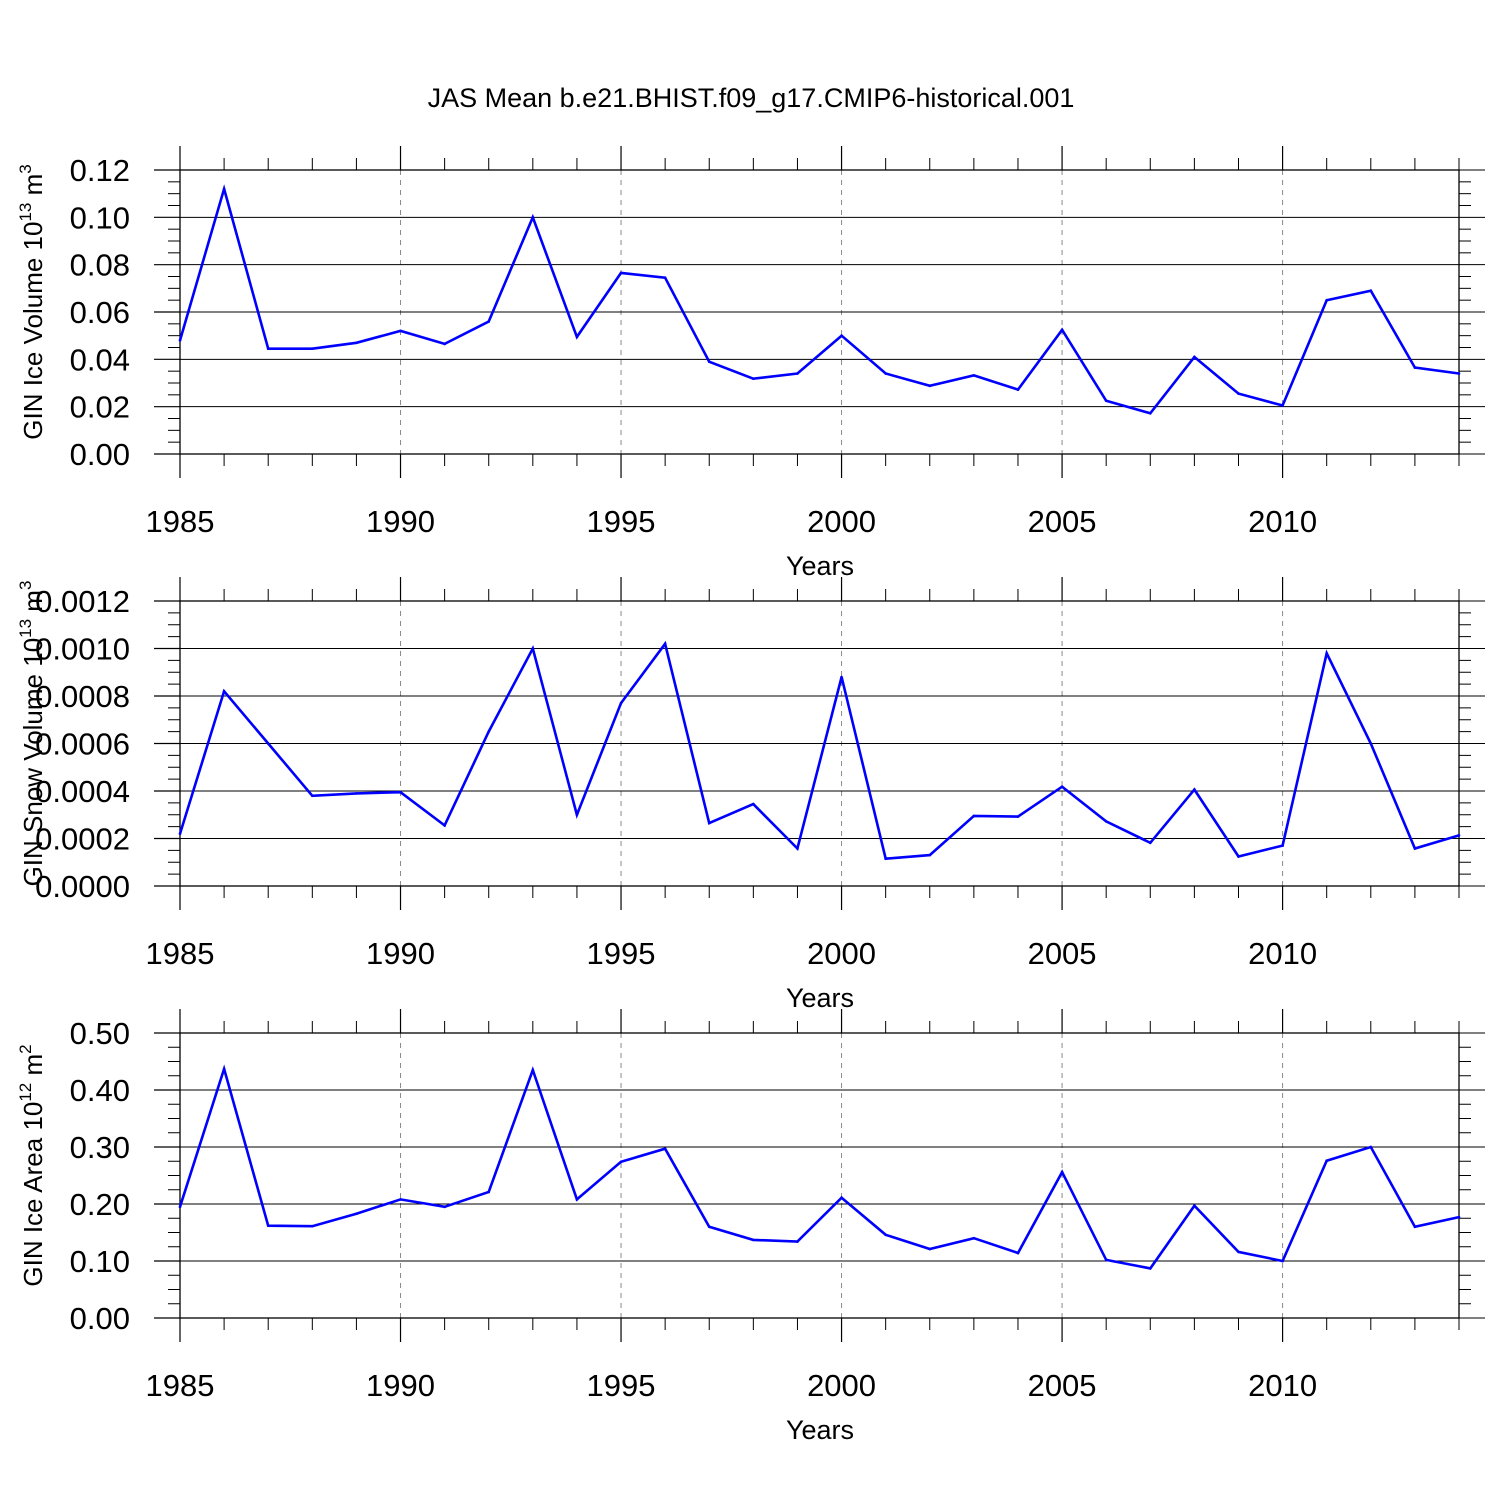 This screenshot has height=1500, width=1500. Describe the element at coordinates (1282, 521) in the screenshot. I see `x-tick-label: 2010` at that location.